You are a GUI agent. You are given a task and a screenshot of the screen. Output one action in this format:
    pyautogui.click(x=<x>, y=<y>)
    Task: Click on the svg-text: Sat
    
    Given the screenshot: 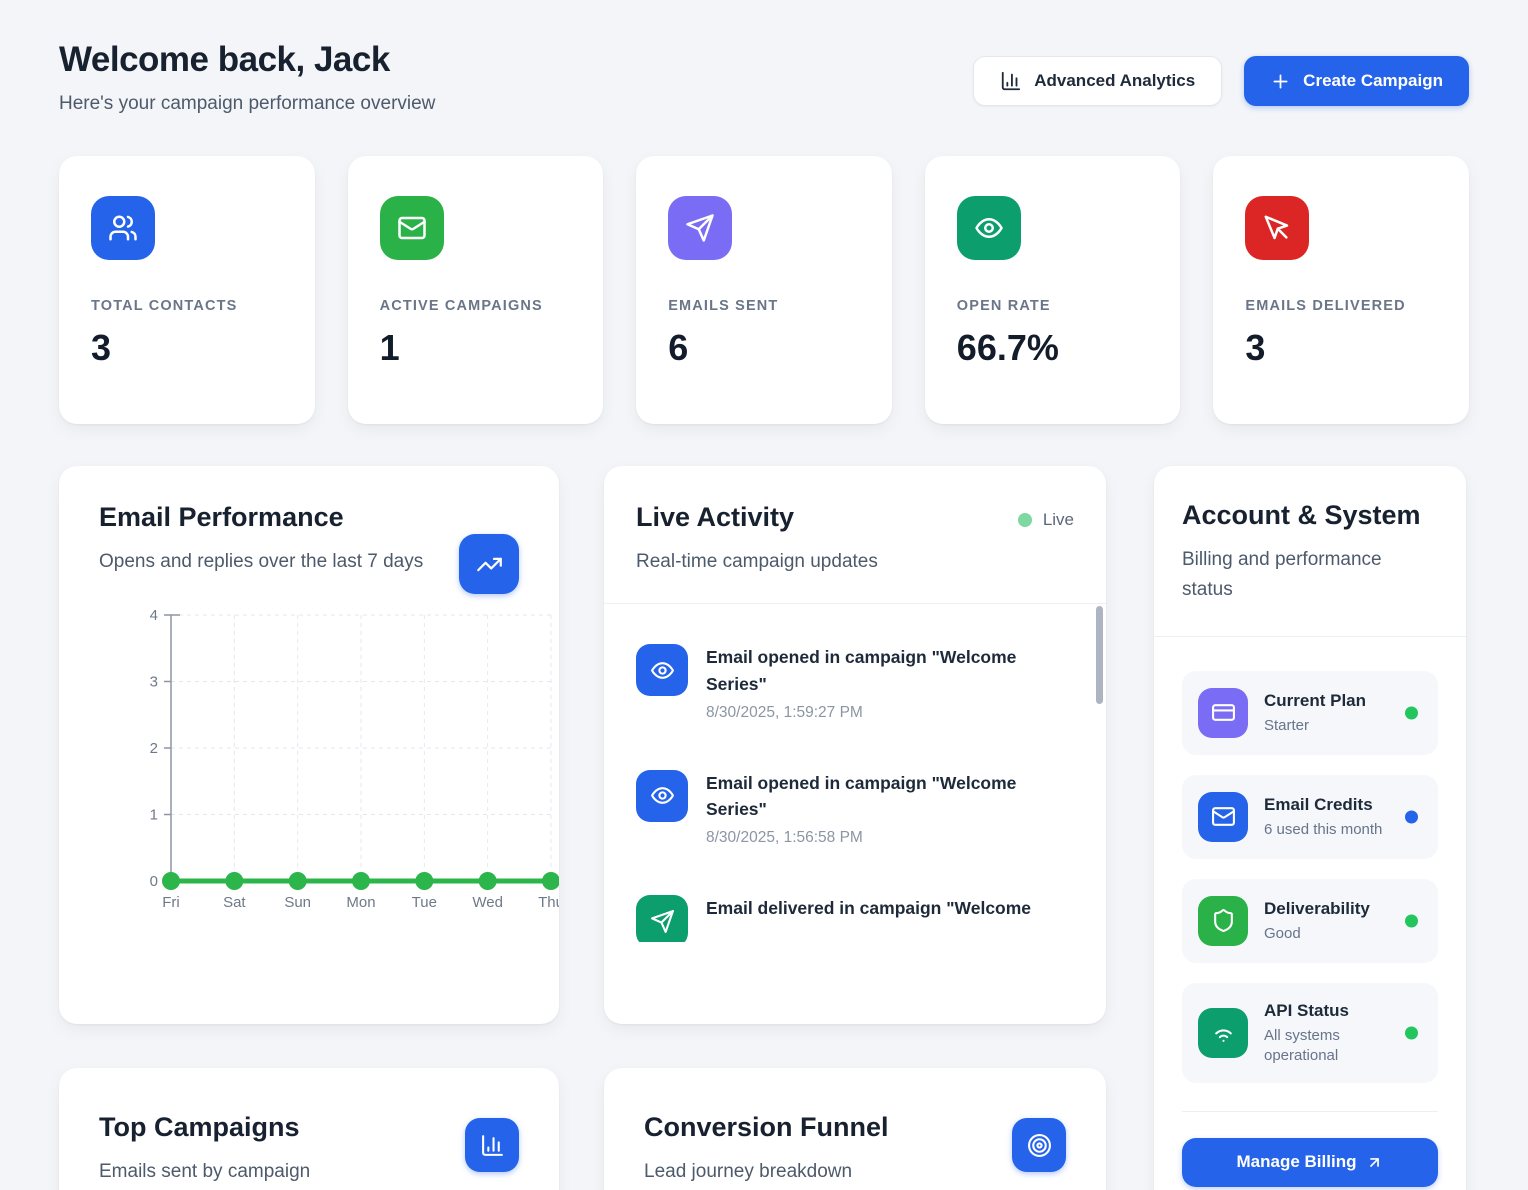 What is the action you would take?
    pyautogui.click(x=234, y=902)
    